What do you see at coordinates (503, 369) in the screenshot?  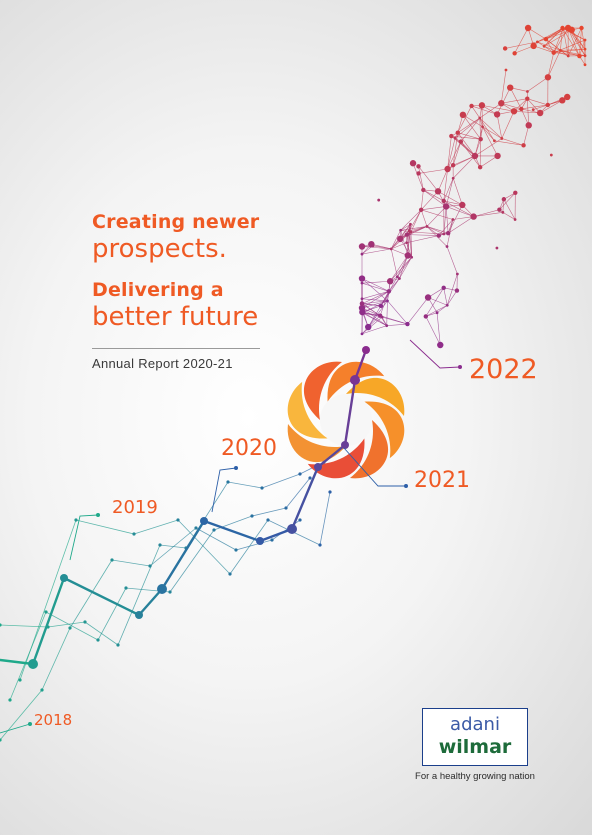 I see `year-label-2022: 2022` at bounding box center [503, 369].